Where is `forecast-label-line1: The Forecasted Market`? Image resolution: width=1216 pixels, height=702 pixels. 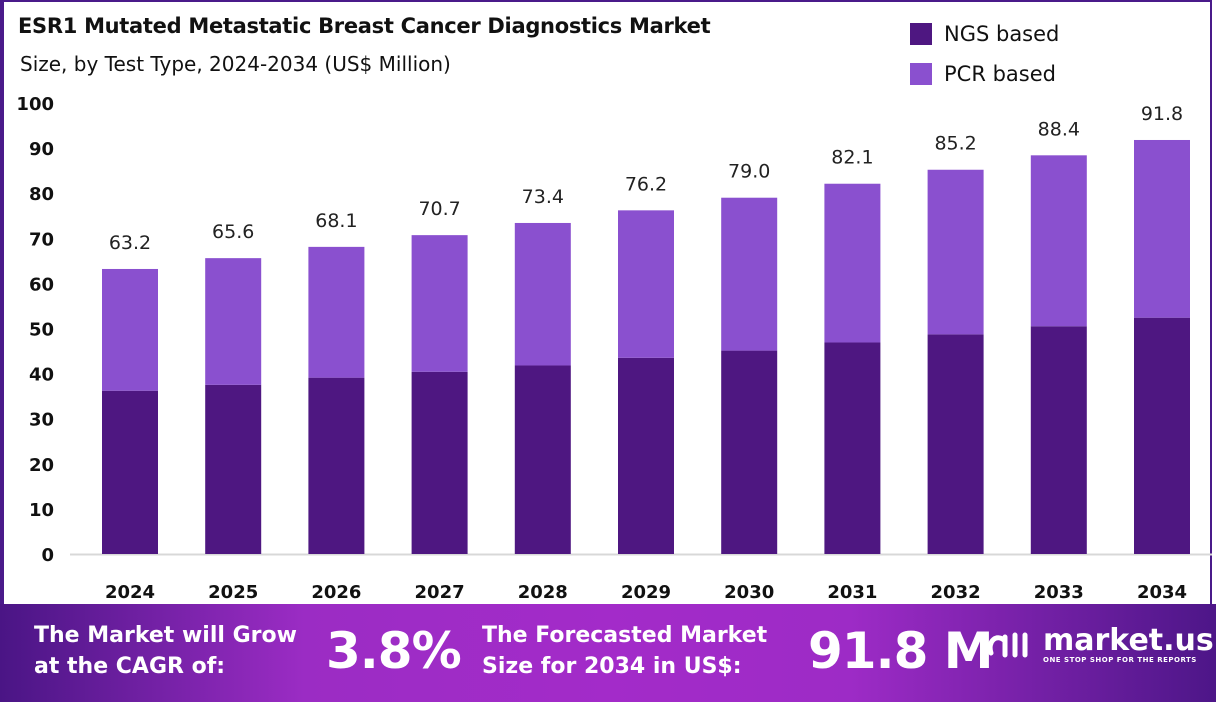 forecast-label-line1: The Forecasted Market is located at coordinates (625, 635).